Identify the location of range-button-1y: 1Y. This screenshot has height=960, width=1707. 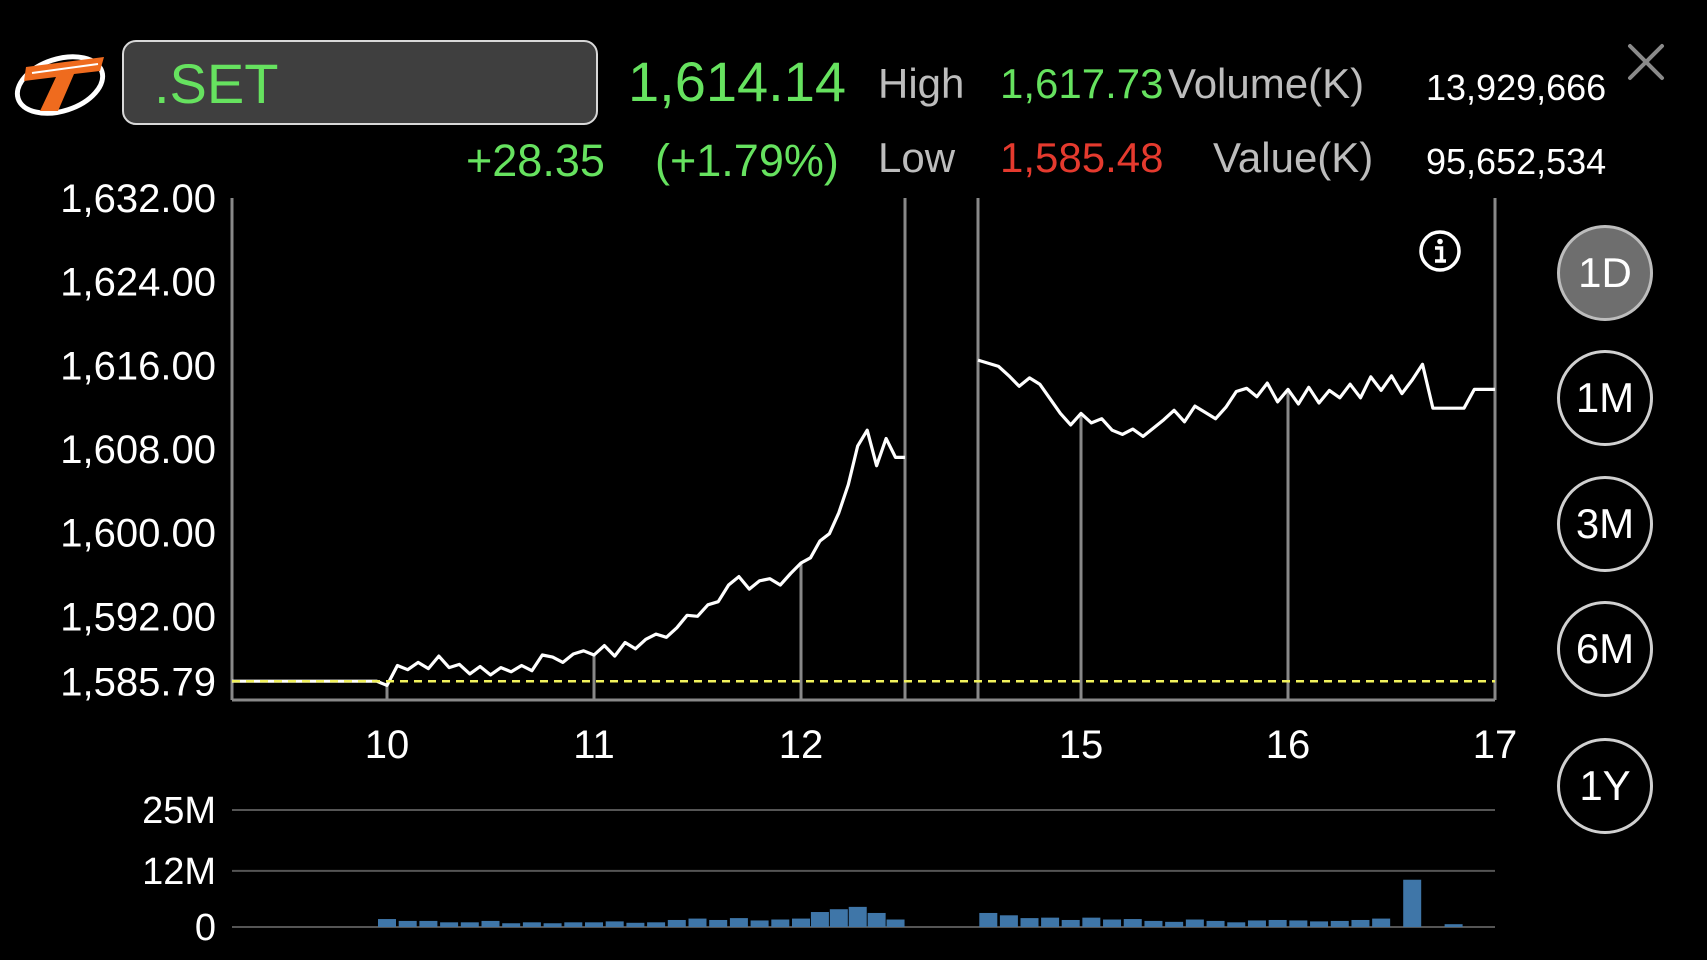
(1605, 786).